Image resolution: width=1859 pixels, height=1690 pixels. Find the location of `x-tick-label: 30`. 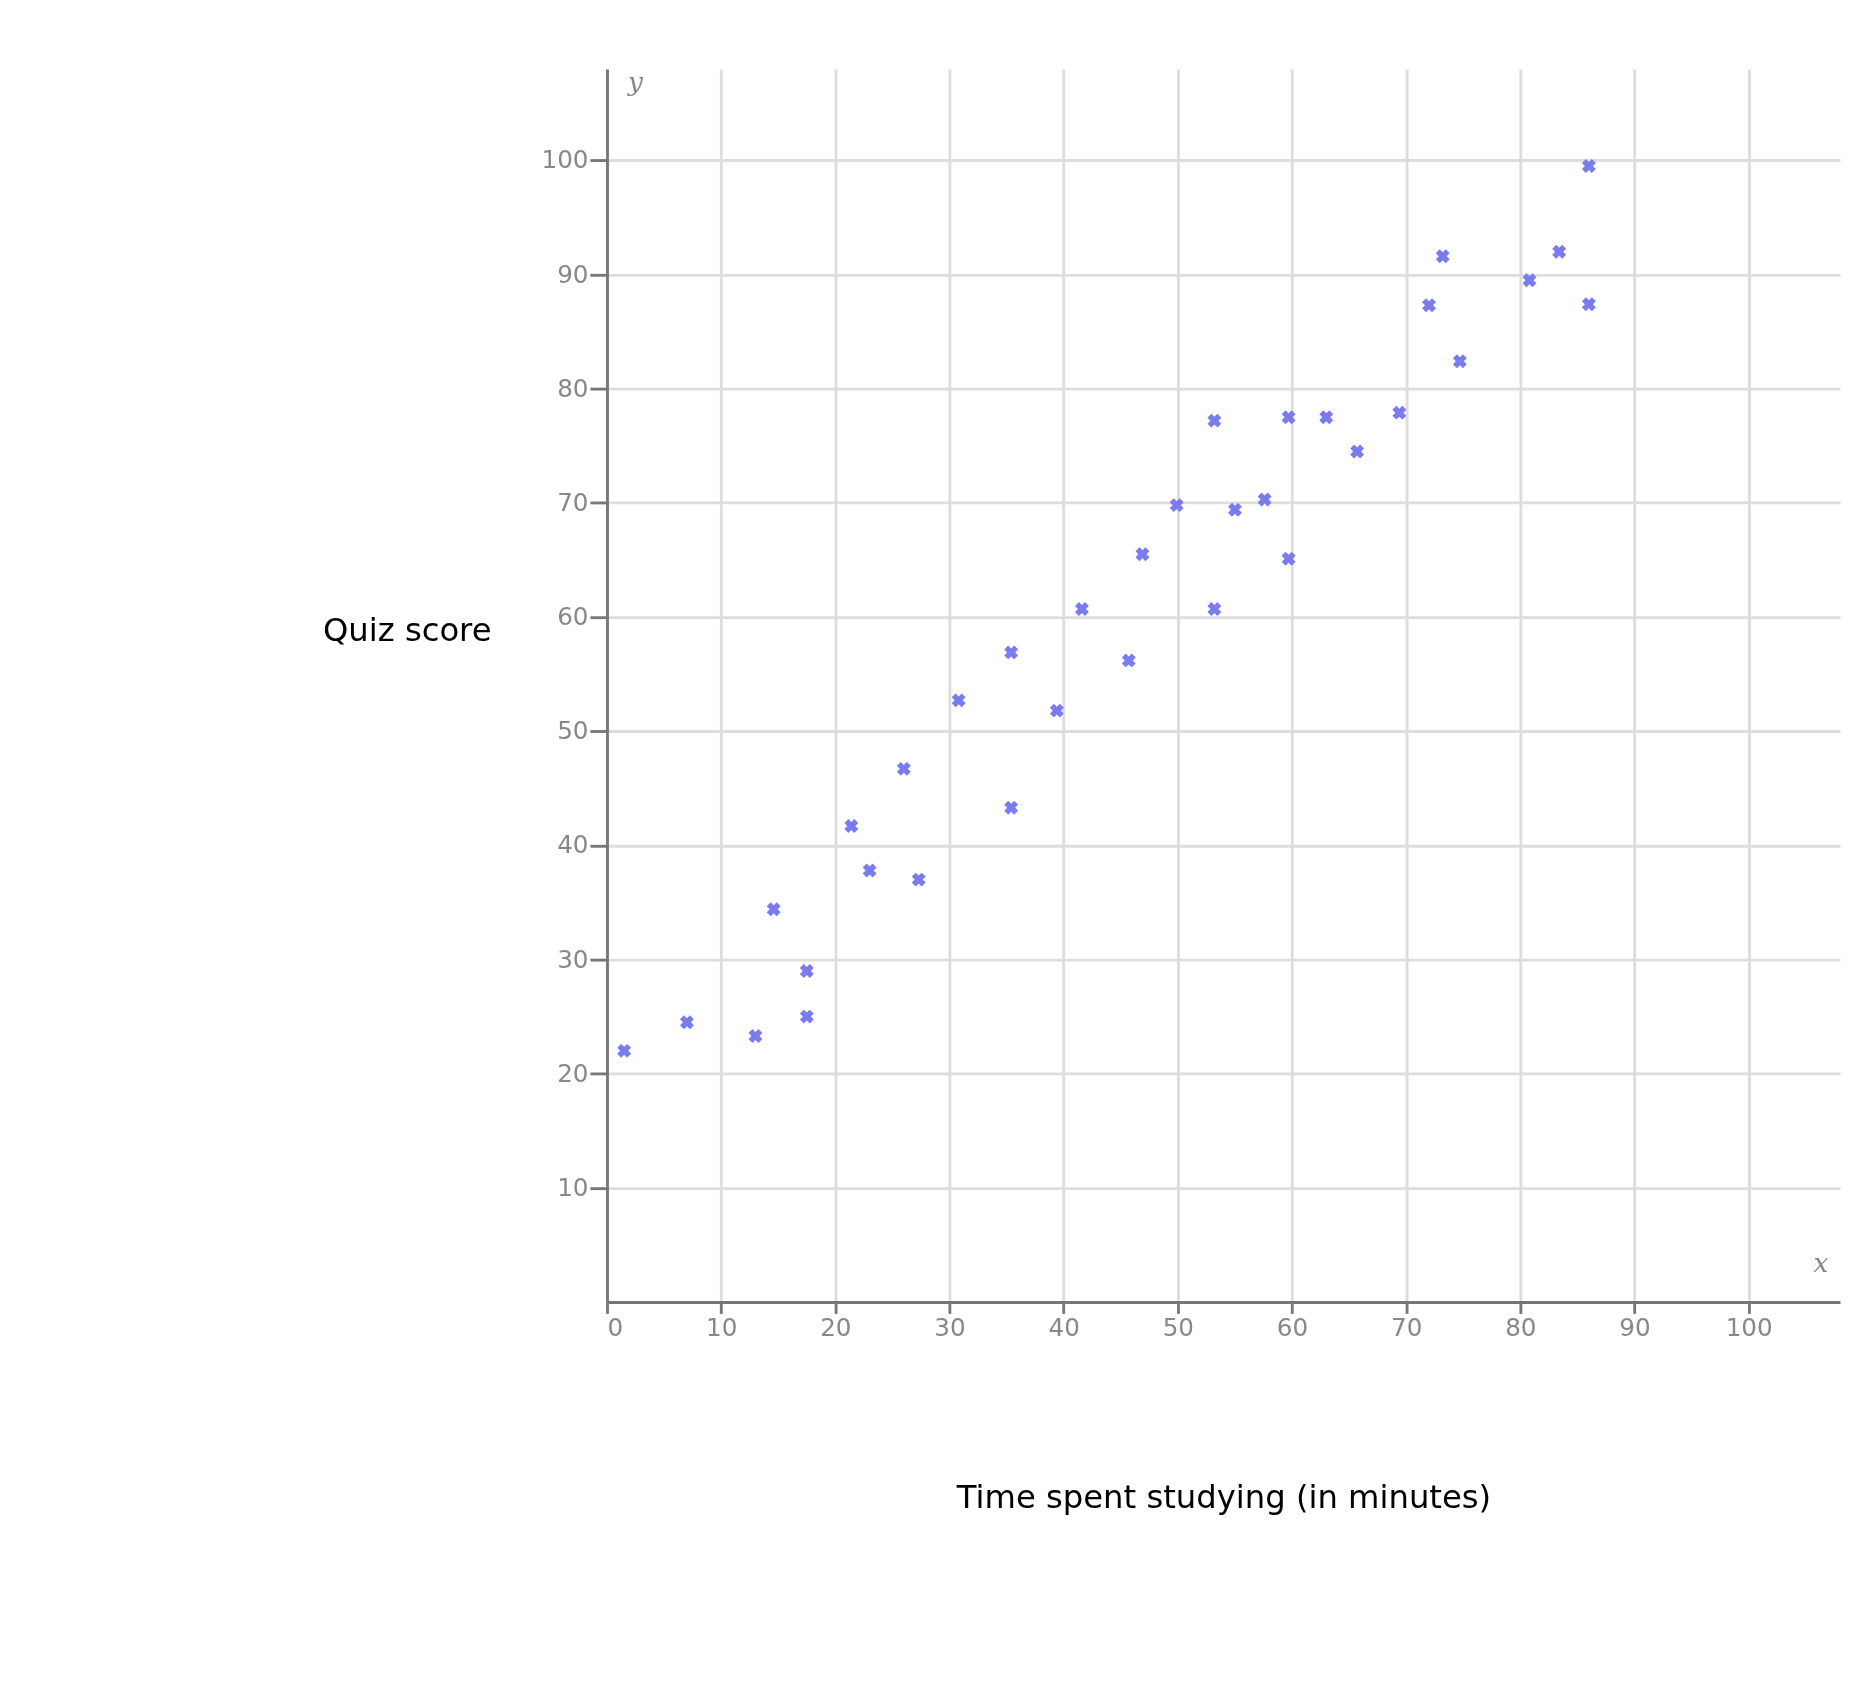

x-tick-label: 30 is located at coordinates (950, 1327).